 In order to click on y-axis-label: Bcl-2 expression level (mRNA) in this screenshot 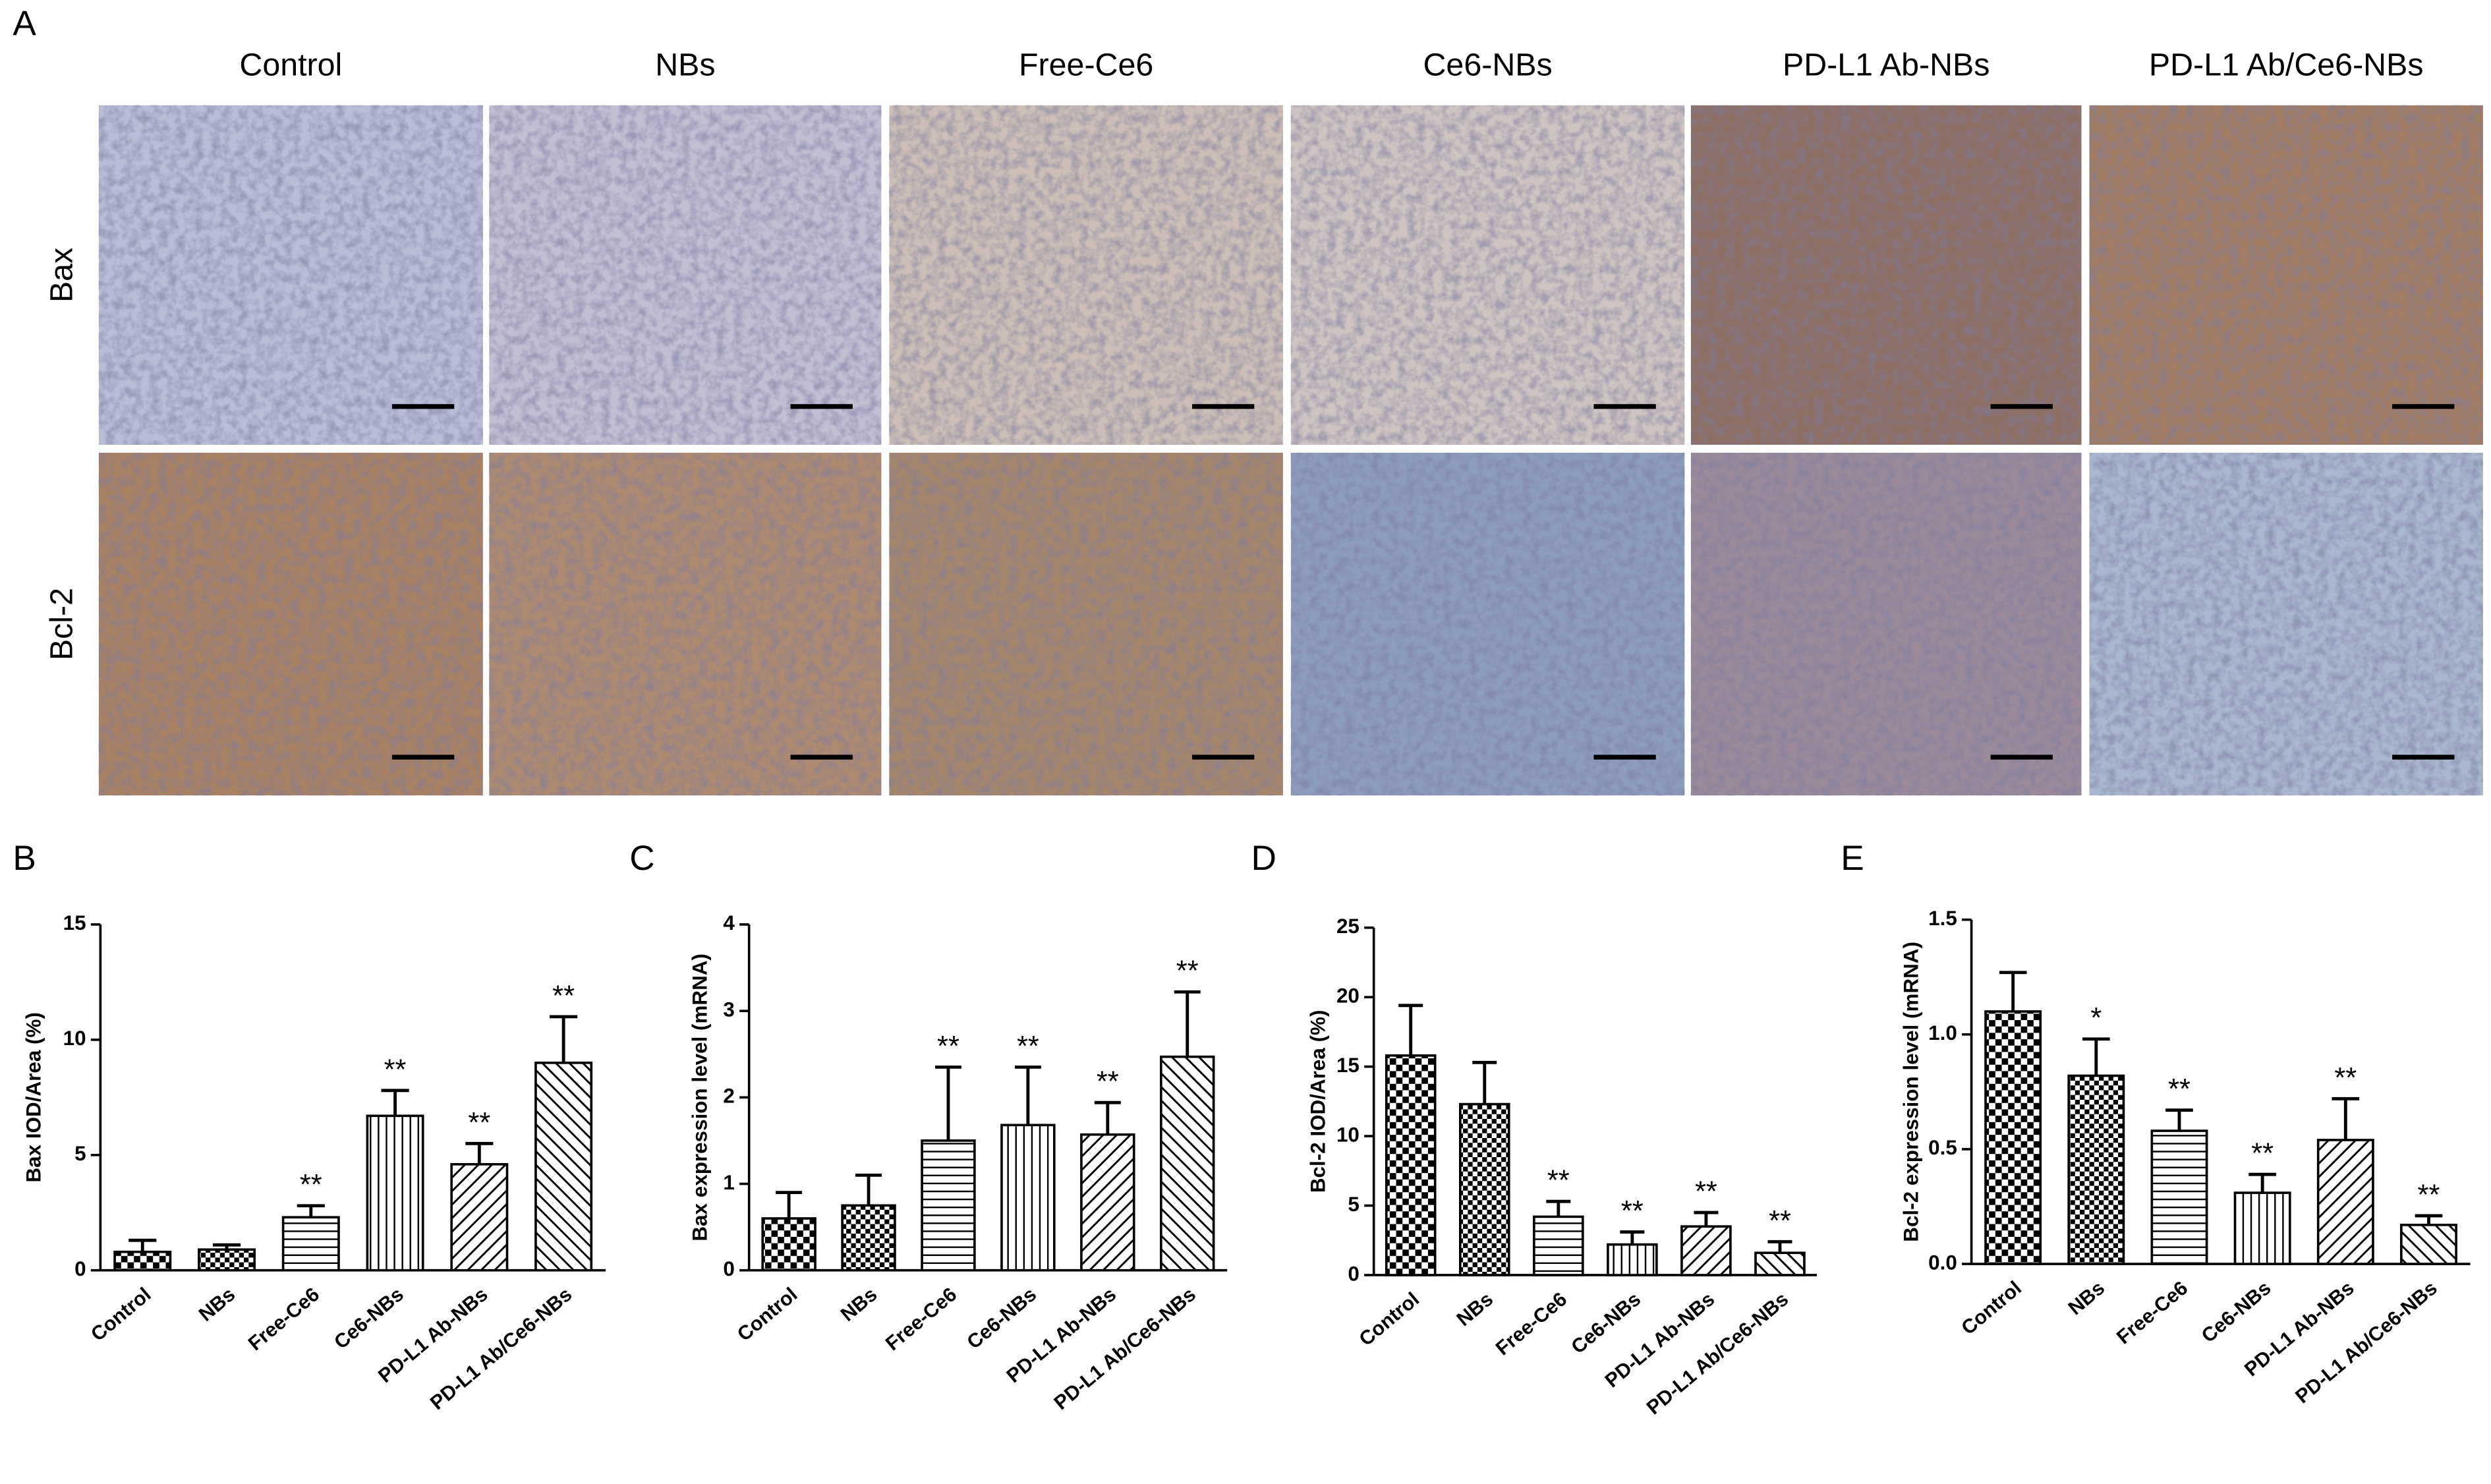, I will do `click(1911, 1092)`.